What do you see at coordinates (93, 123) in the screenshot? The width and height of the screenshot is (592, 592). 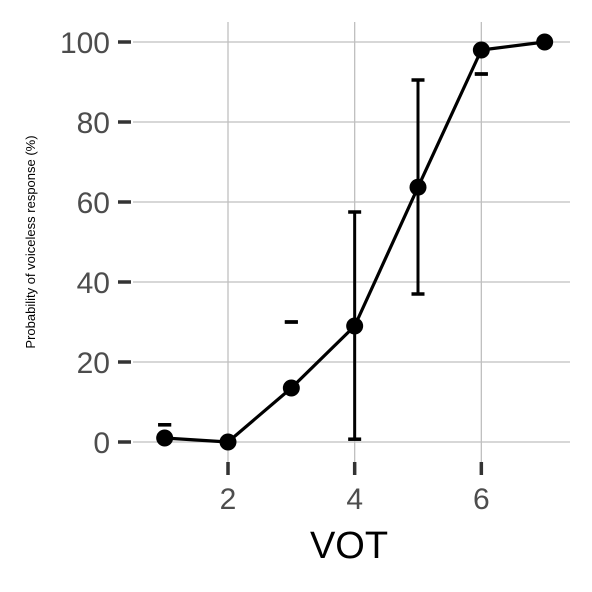 I see `y-tick-label-80: 80` at bounding box center [93, 123].